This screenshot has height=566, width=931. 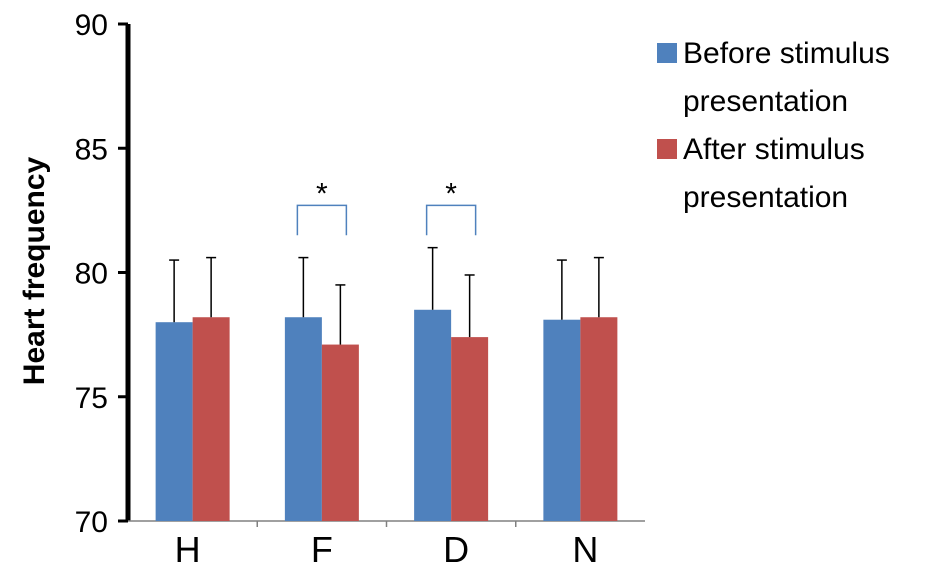 I want to click on legend-label-after: After stimulus presentation, so click(x=774, y=173).